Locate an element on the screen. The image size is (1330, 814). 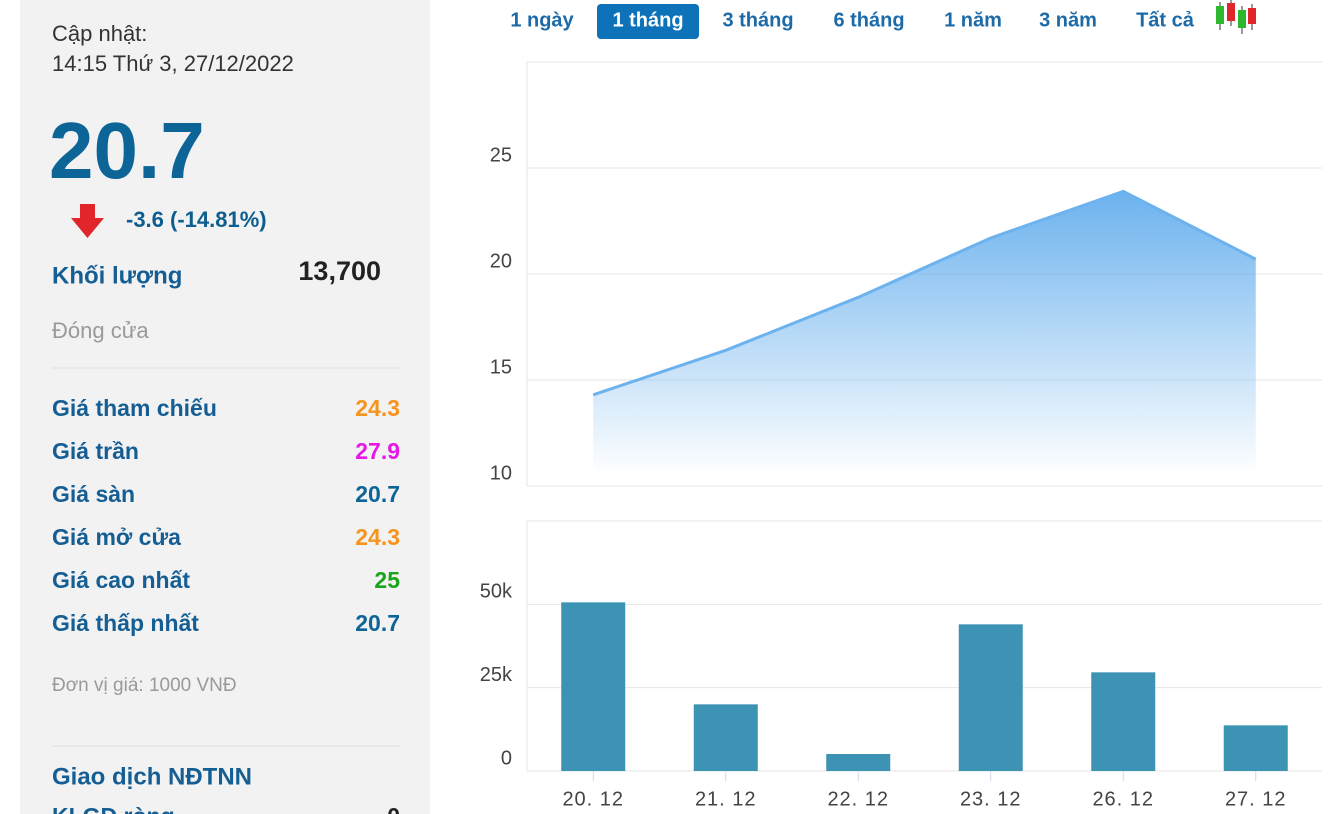
row-label: Giá cao nhất is located at coordinates (121, 580).